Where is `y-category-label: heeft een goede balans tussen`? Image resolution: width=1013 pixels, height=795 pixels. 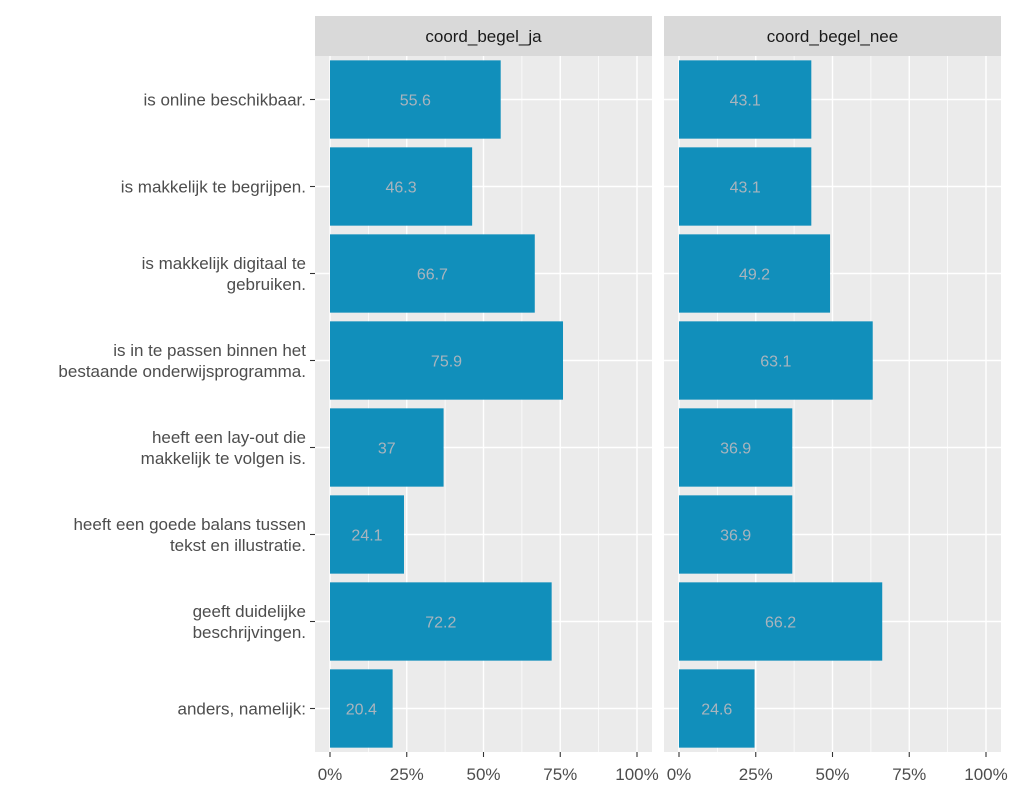 y-category-label: heeft een goede balans tussen is located at coordinates (189, 524).